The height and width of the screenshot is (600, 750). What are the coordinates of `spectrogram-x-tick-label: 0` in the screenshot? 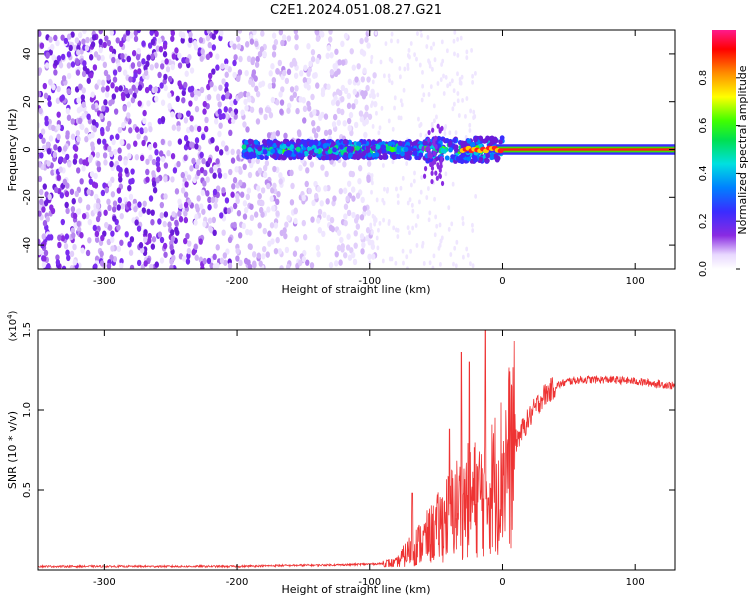 It's located at (502, 281).